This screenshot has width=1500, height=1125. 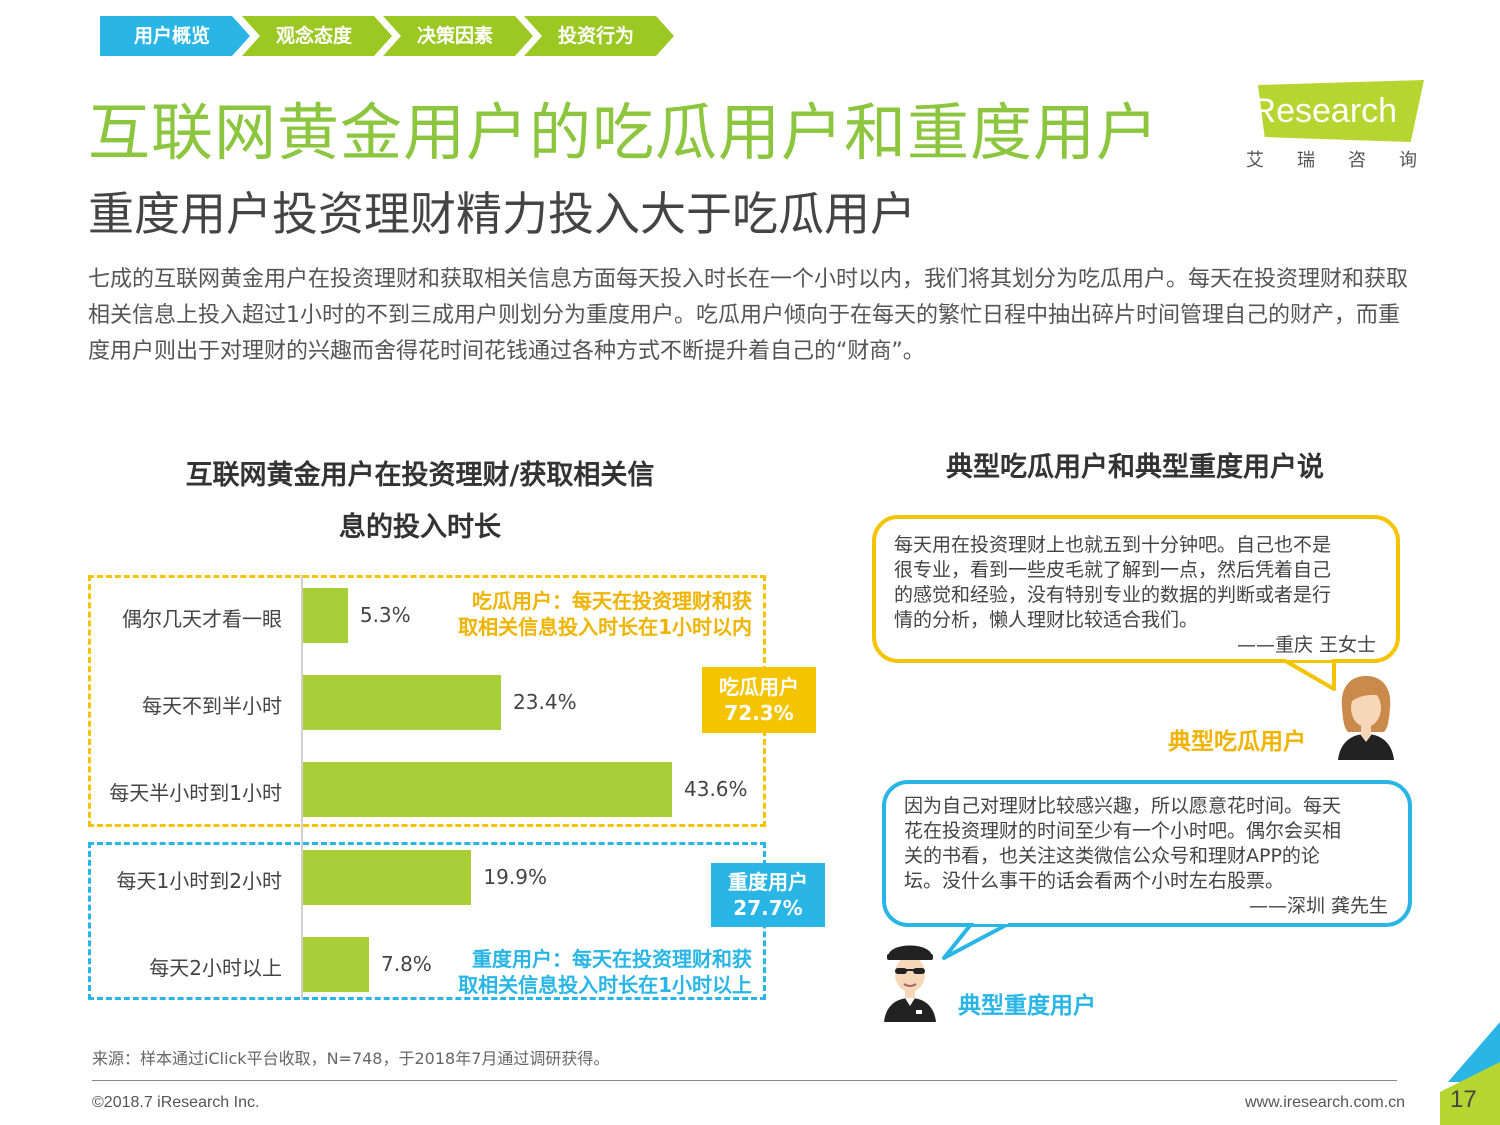 I want to click on heavy-note-line-1: 重度用户：每天在投资理财和获, so click(x=612, y=959).